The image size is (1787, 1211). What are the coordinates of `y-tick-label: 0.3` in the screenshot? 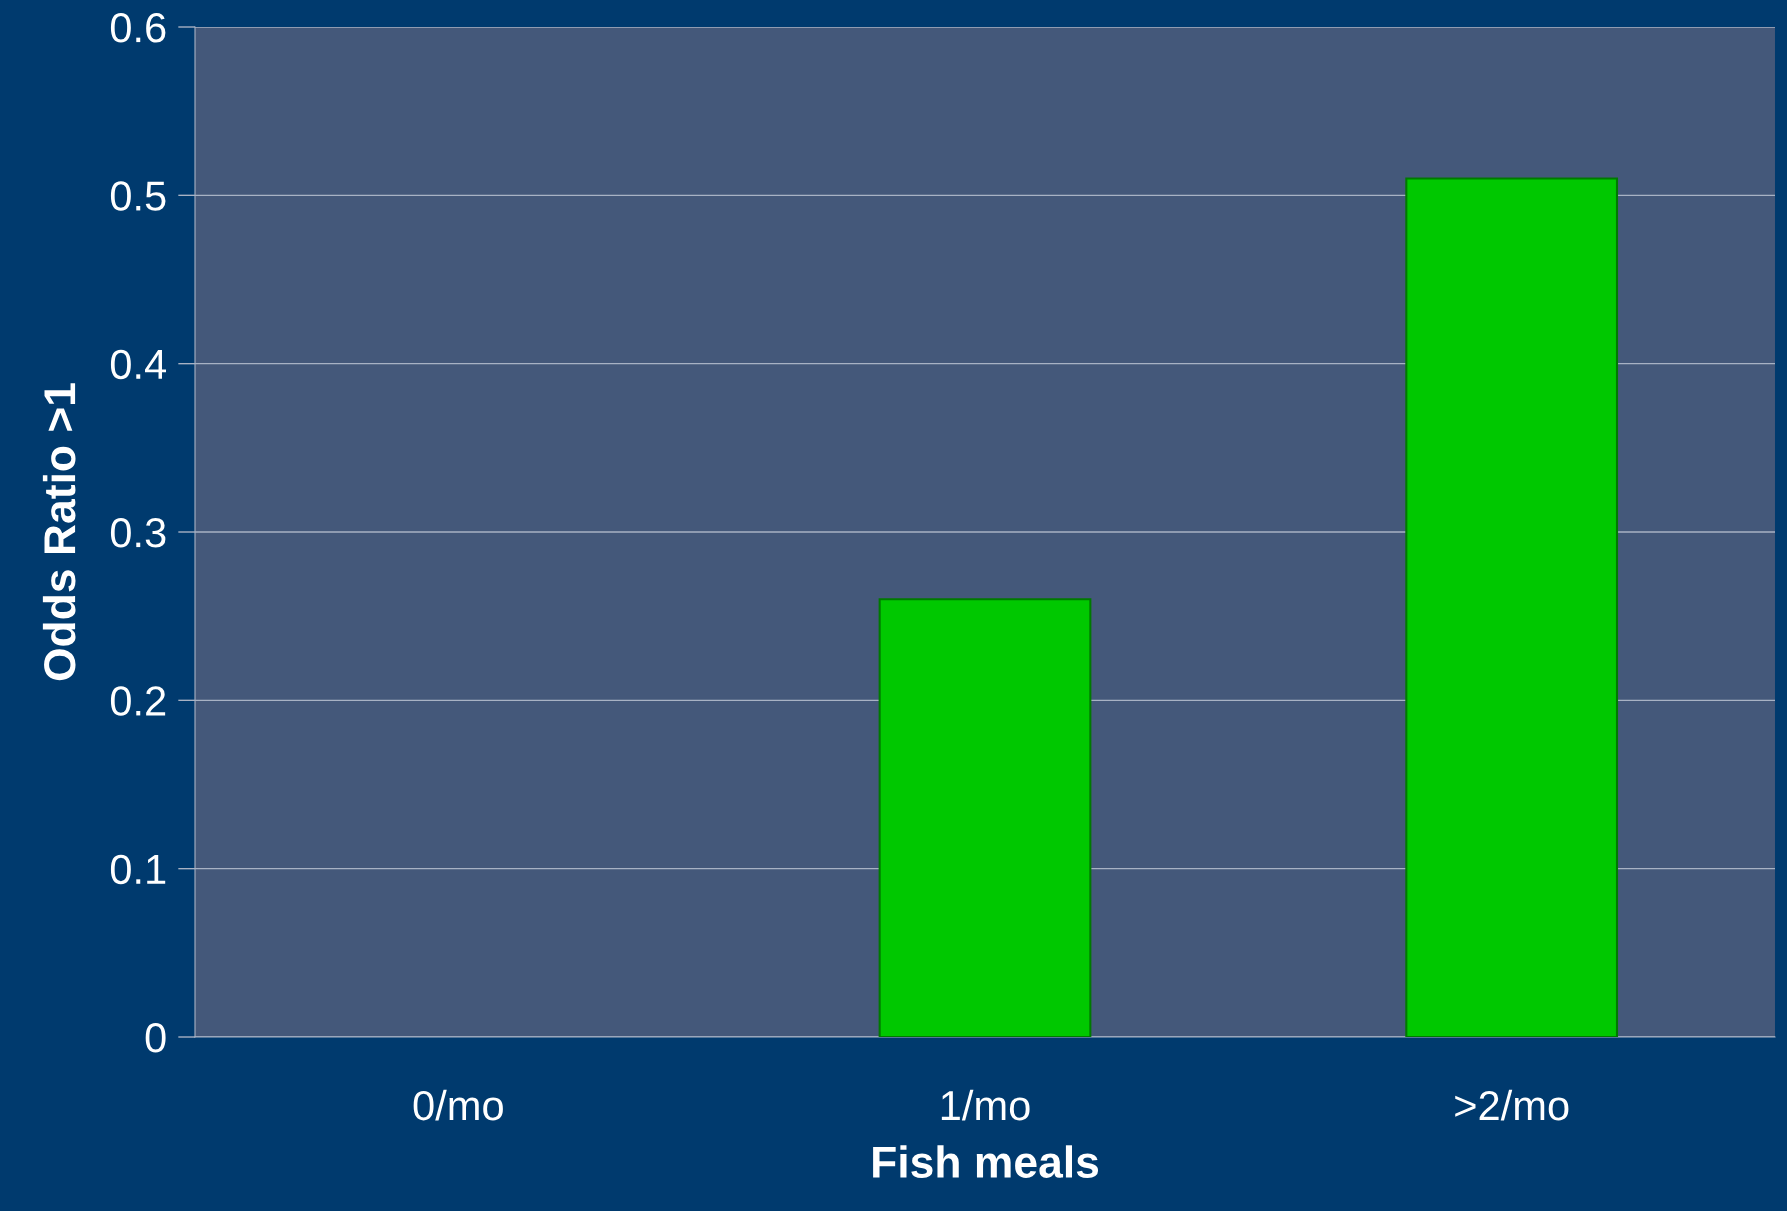 It's located at (138, 533).